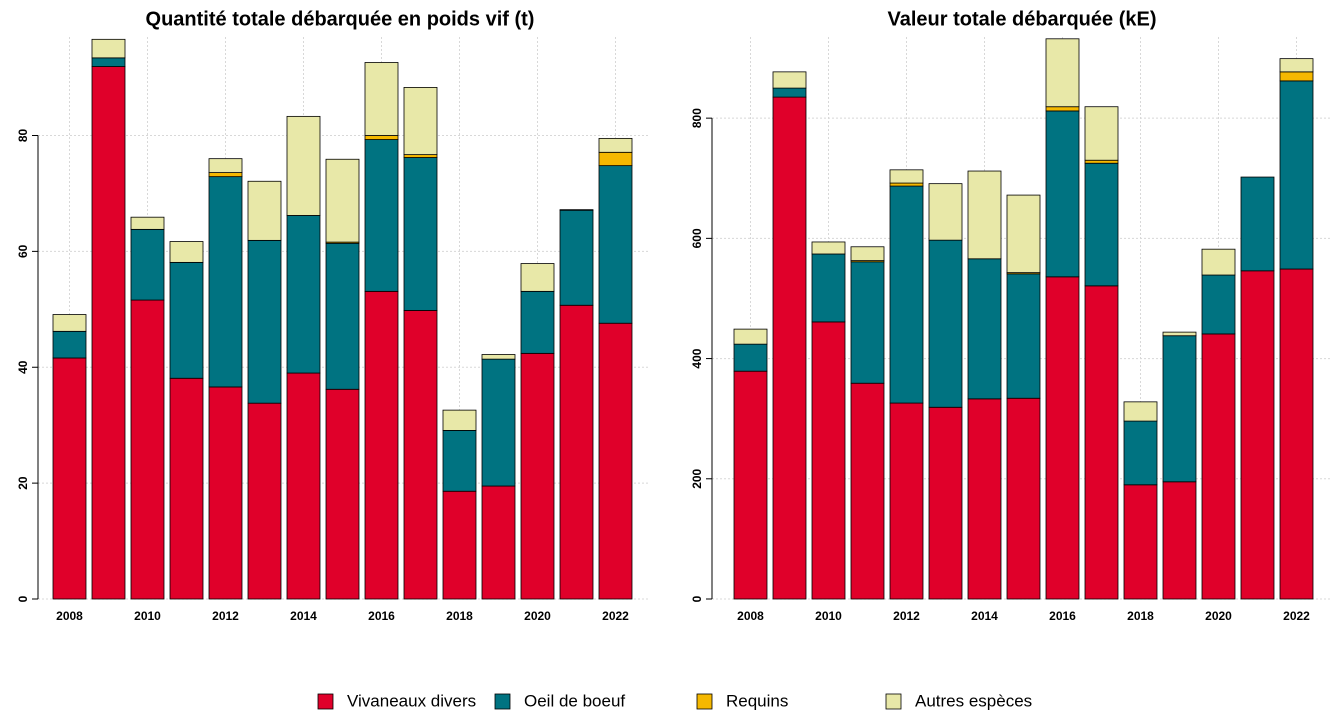  What do you see at coordinates (23, 136) in the screenshot?
I see `y-tick-label: 80` at bounding box center [23, 136].